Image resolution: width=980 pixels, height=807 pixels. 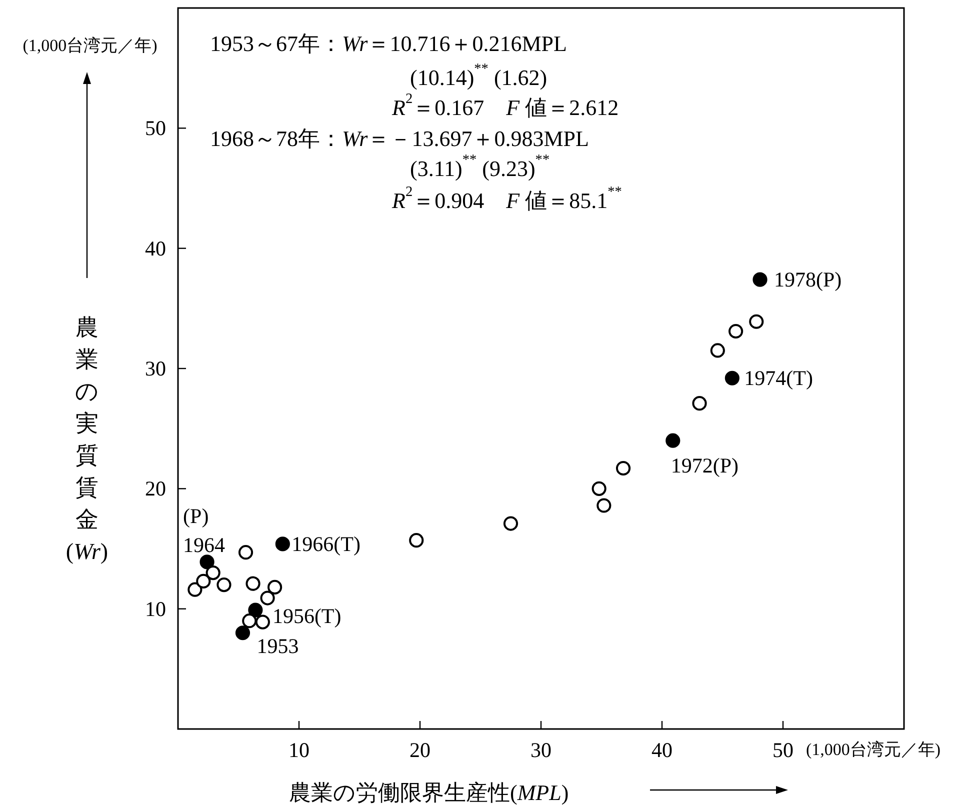 What do you see at coordinates (326, 544) in the screenshot?
I see `annotation: 1966(T)` at bounding box center [326, 544].